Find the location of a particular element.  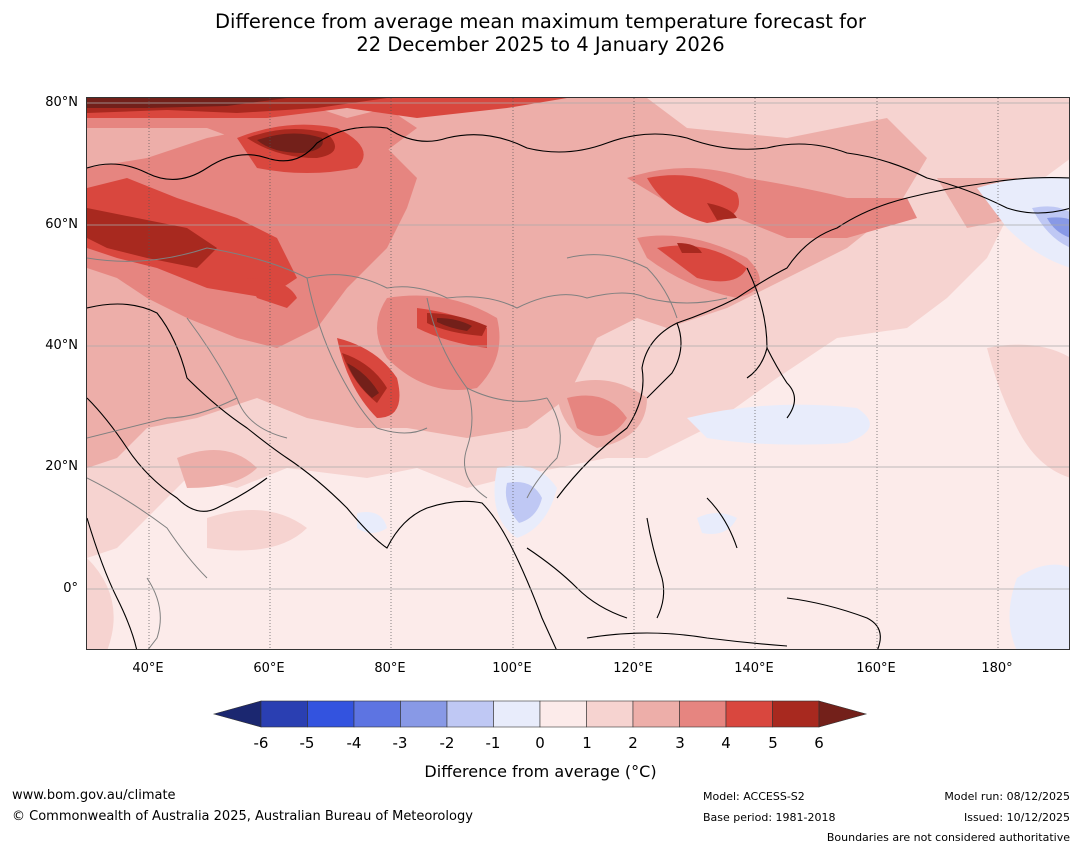

colorbar is located at coordinates (540, 714).